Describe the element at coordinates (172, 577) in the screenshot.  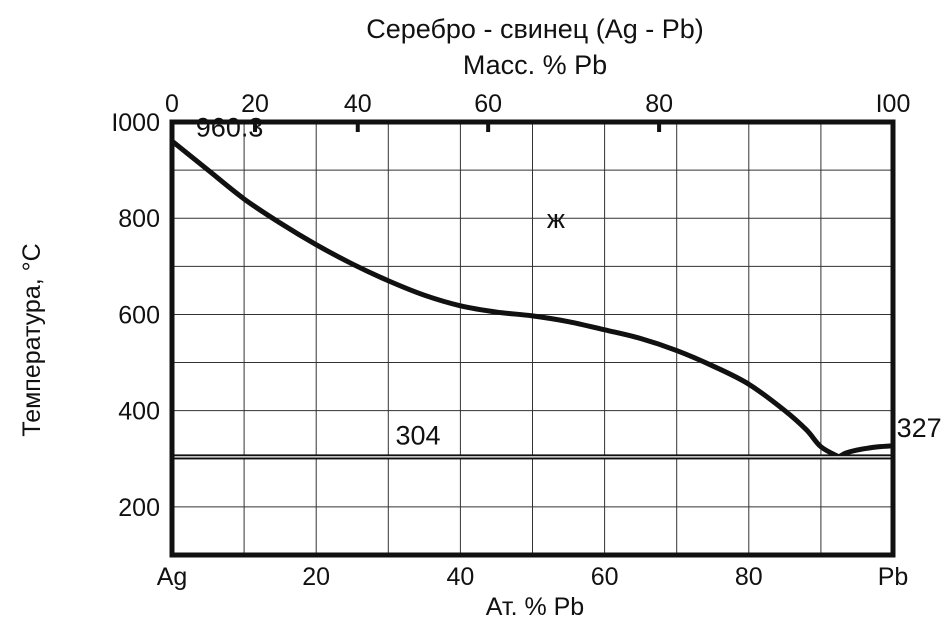
I see `x-tick-label: Ag` at that location.